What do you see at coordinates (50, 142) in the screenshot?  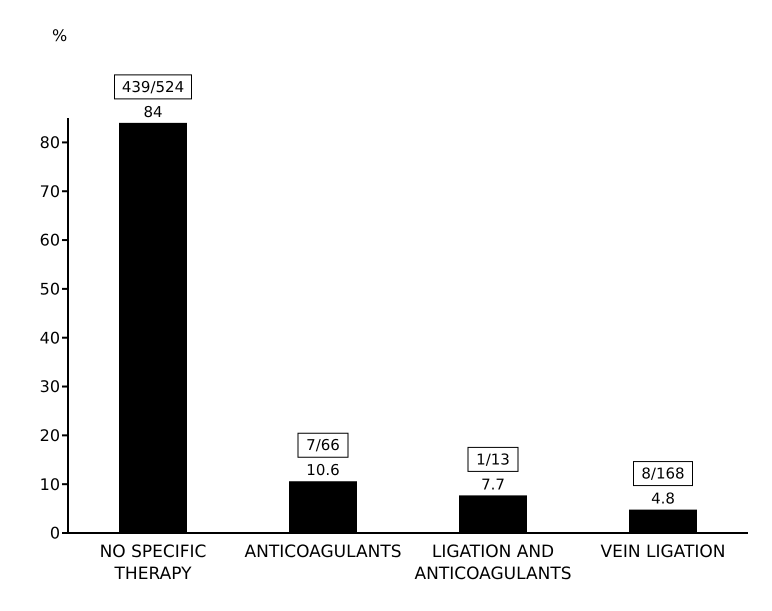 I see `y-tick-label: 80` at bounding box center [50, 142].